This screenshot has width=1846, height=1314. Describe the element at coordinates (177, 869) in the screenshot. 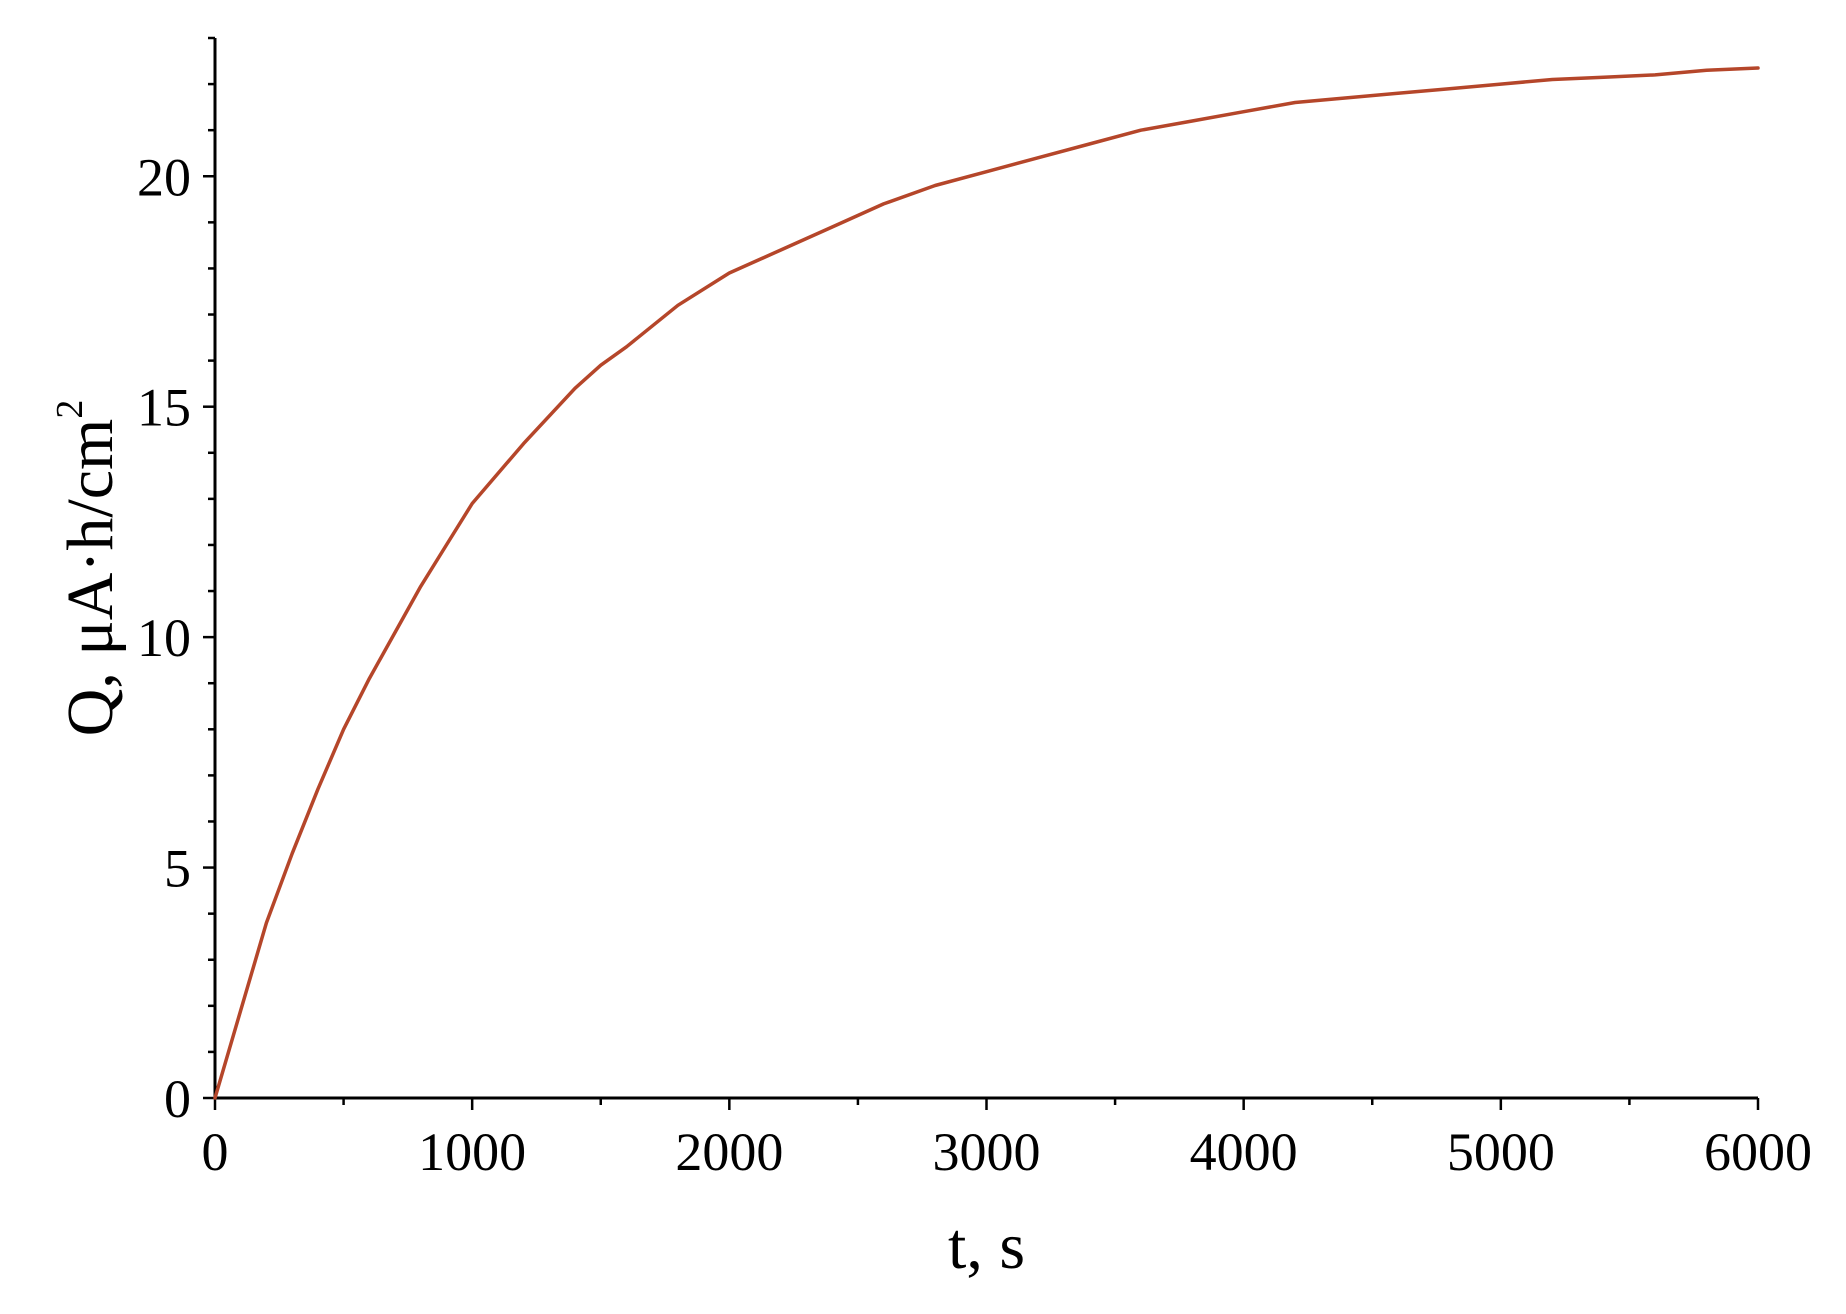

I see `y-tick-label: 5` at that location.